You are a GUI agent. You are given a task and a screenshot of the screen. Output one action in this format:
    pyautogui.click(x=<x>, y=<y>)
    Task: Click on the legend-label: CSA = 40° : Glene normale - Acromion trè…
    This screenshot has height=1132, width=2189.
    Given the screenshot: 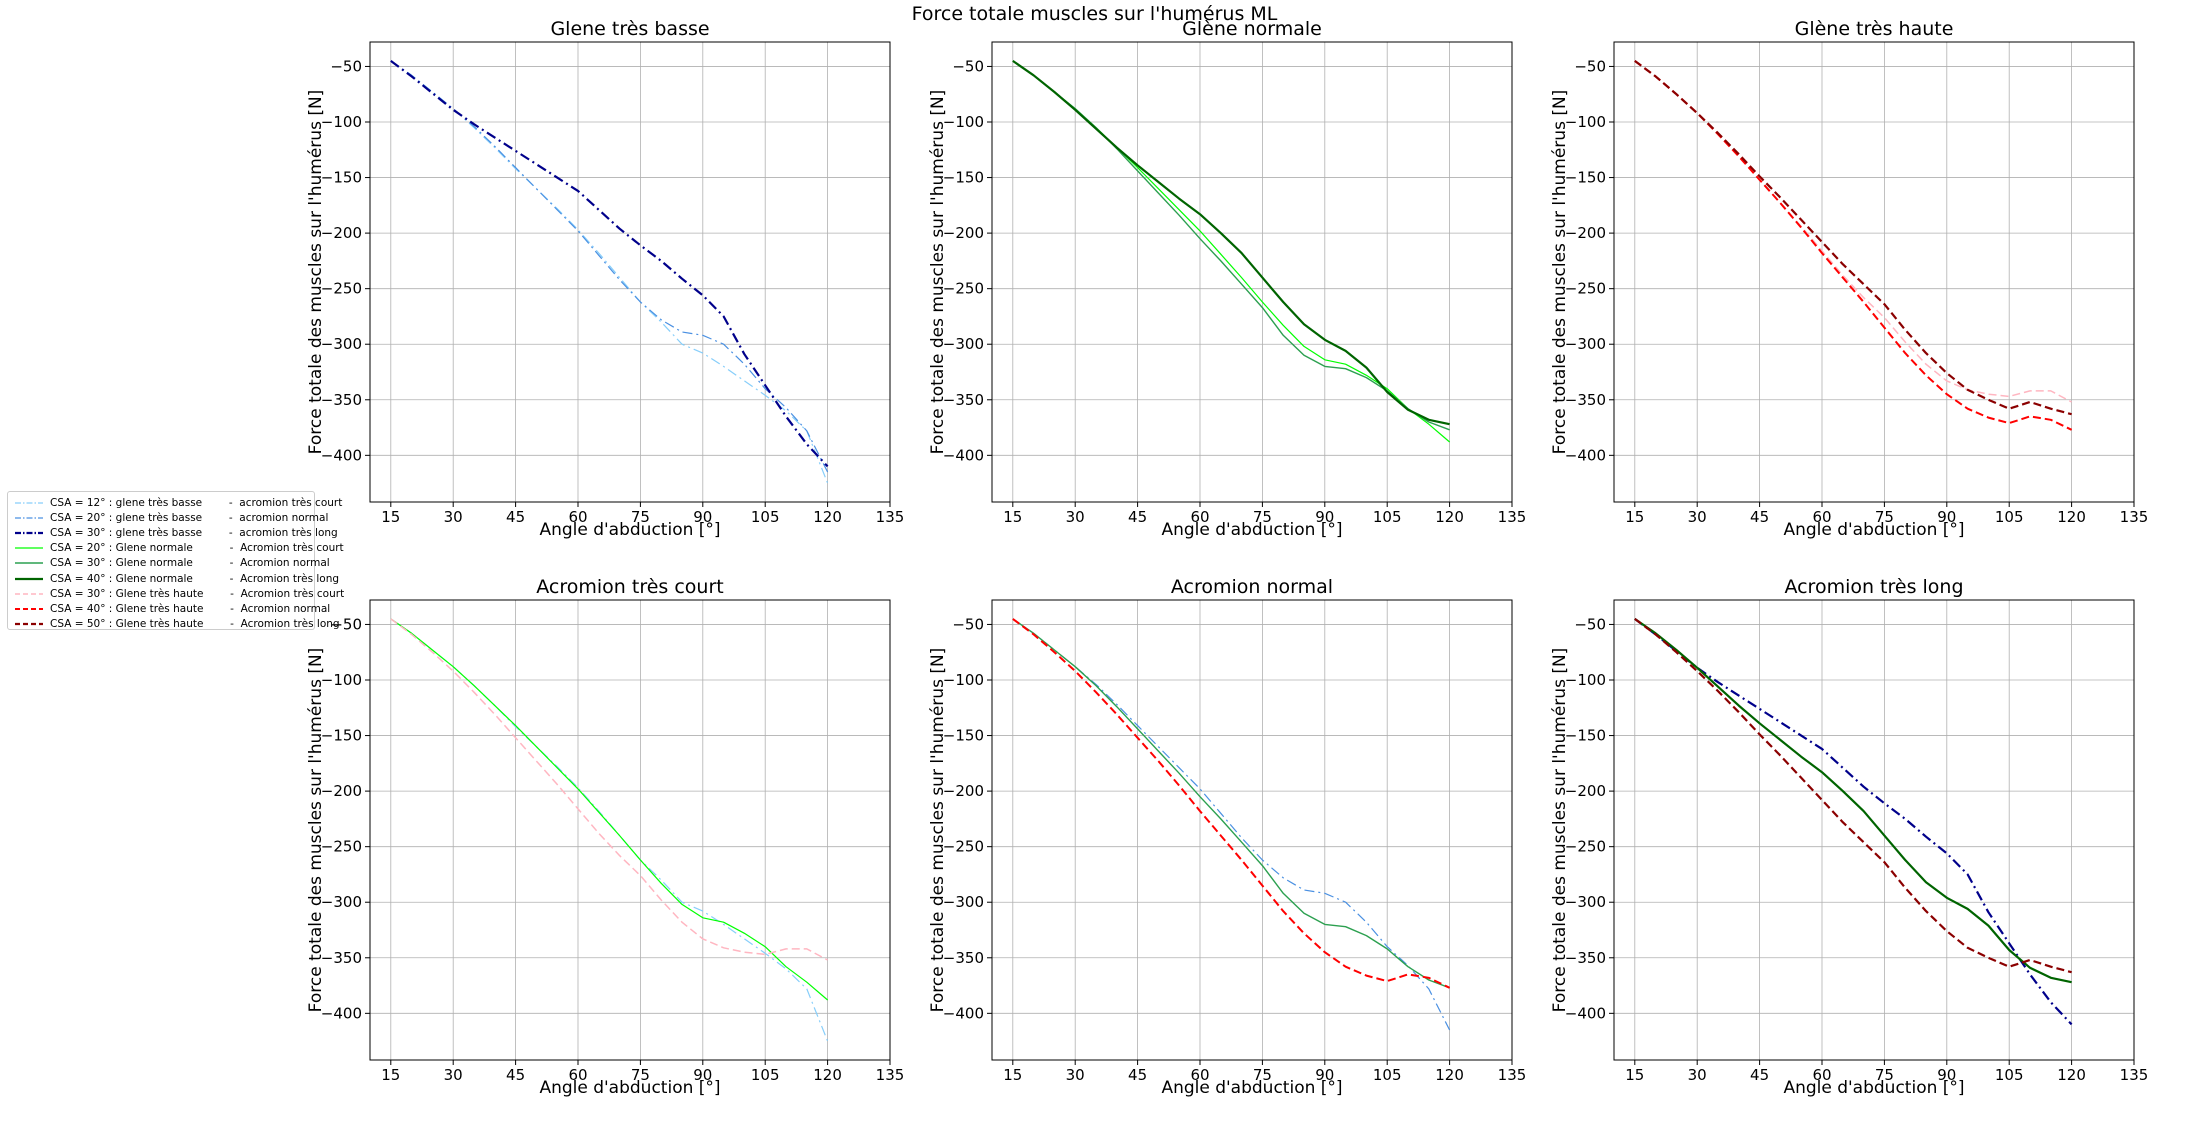 What is the action you would take?
    pyautogui.click(x=195, y=578)
    